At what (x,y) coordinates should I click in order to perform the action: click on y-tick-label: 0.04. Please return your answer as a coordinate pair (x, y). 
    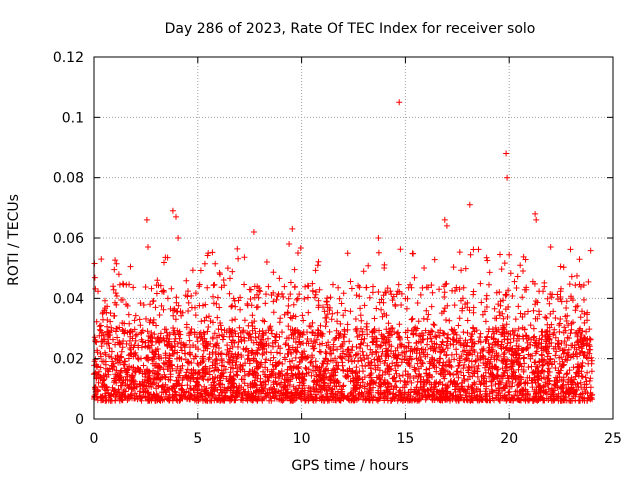
    Looking at the image, I should click on (68, 299).